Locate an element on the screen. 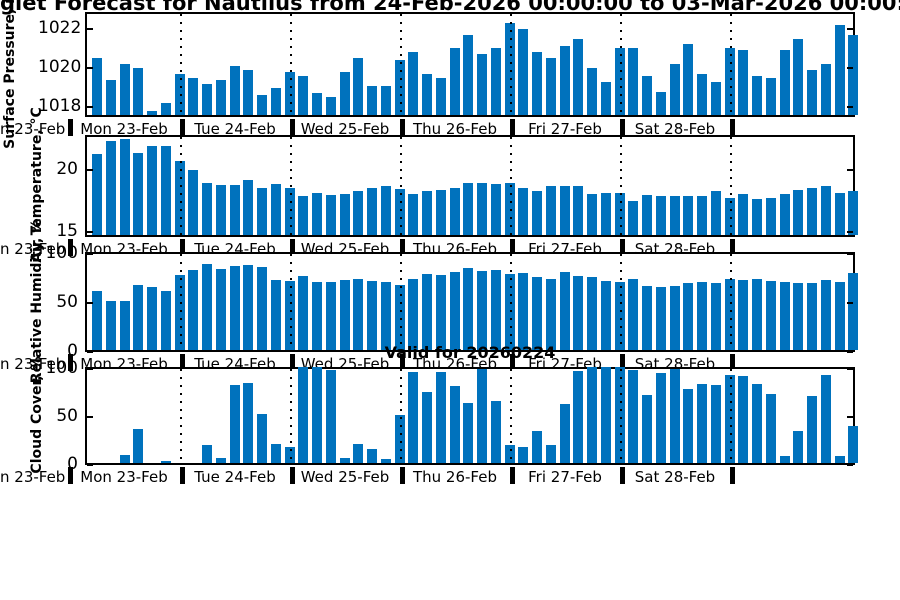 This screenshot has height=600, width=900. ytick-label: 20 is located at coordinates (67, 168).